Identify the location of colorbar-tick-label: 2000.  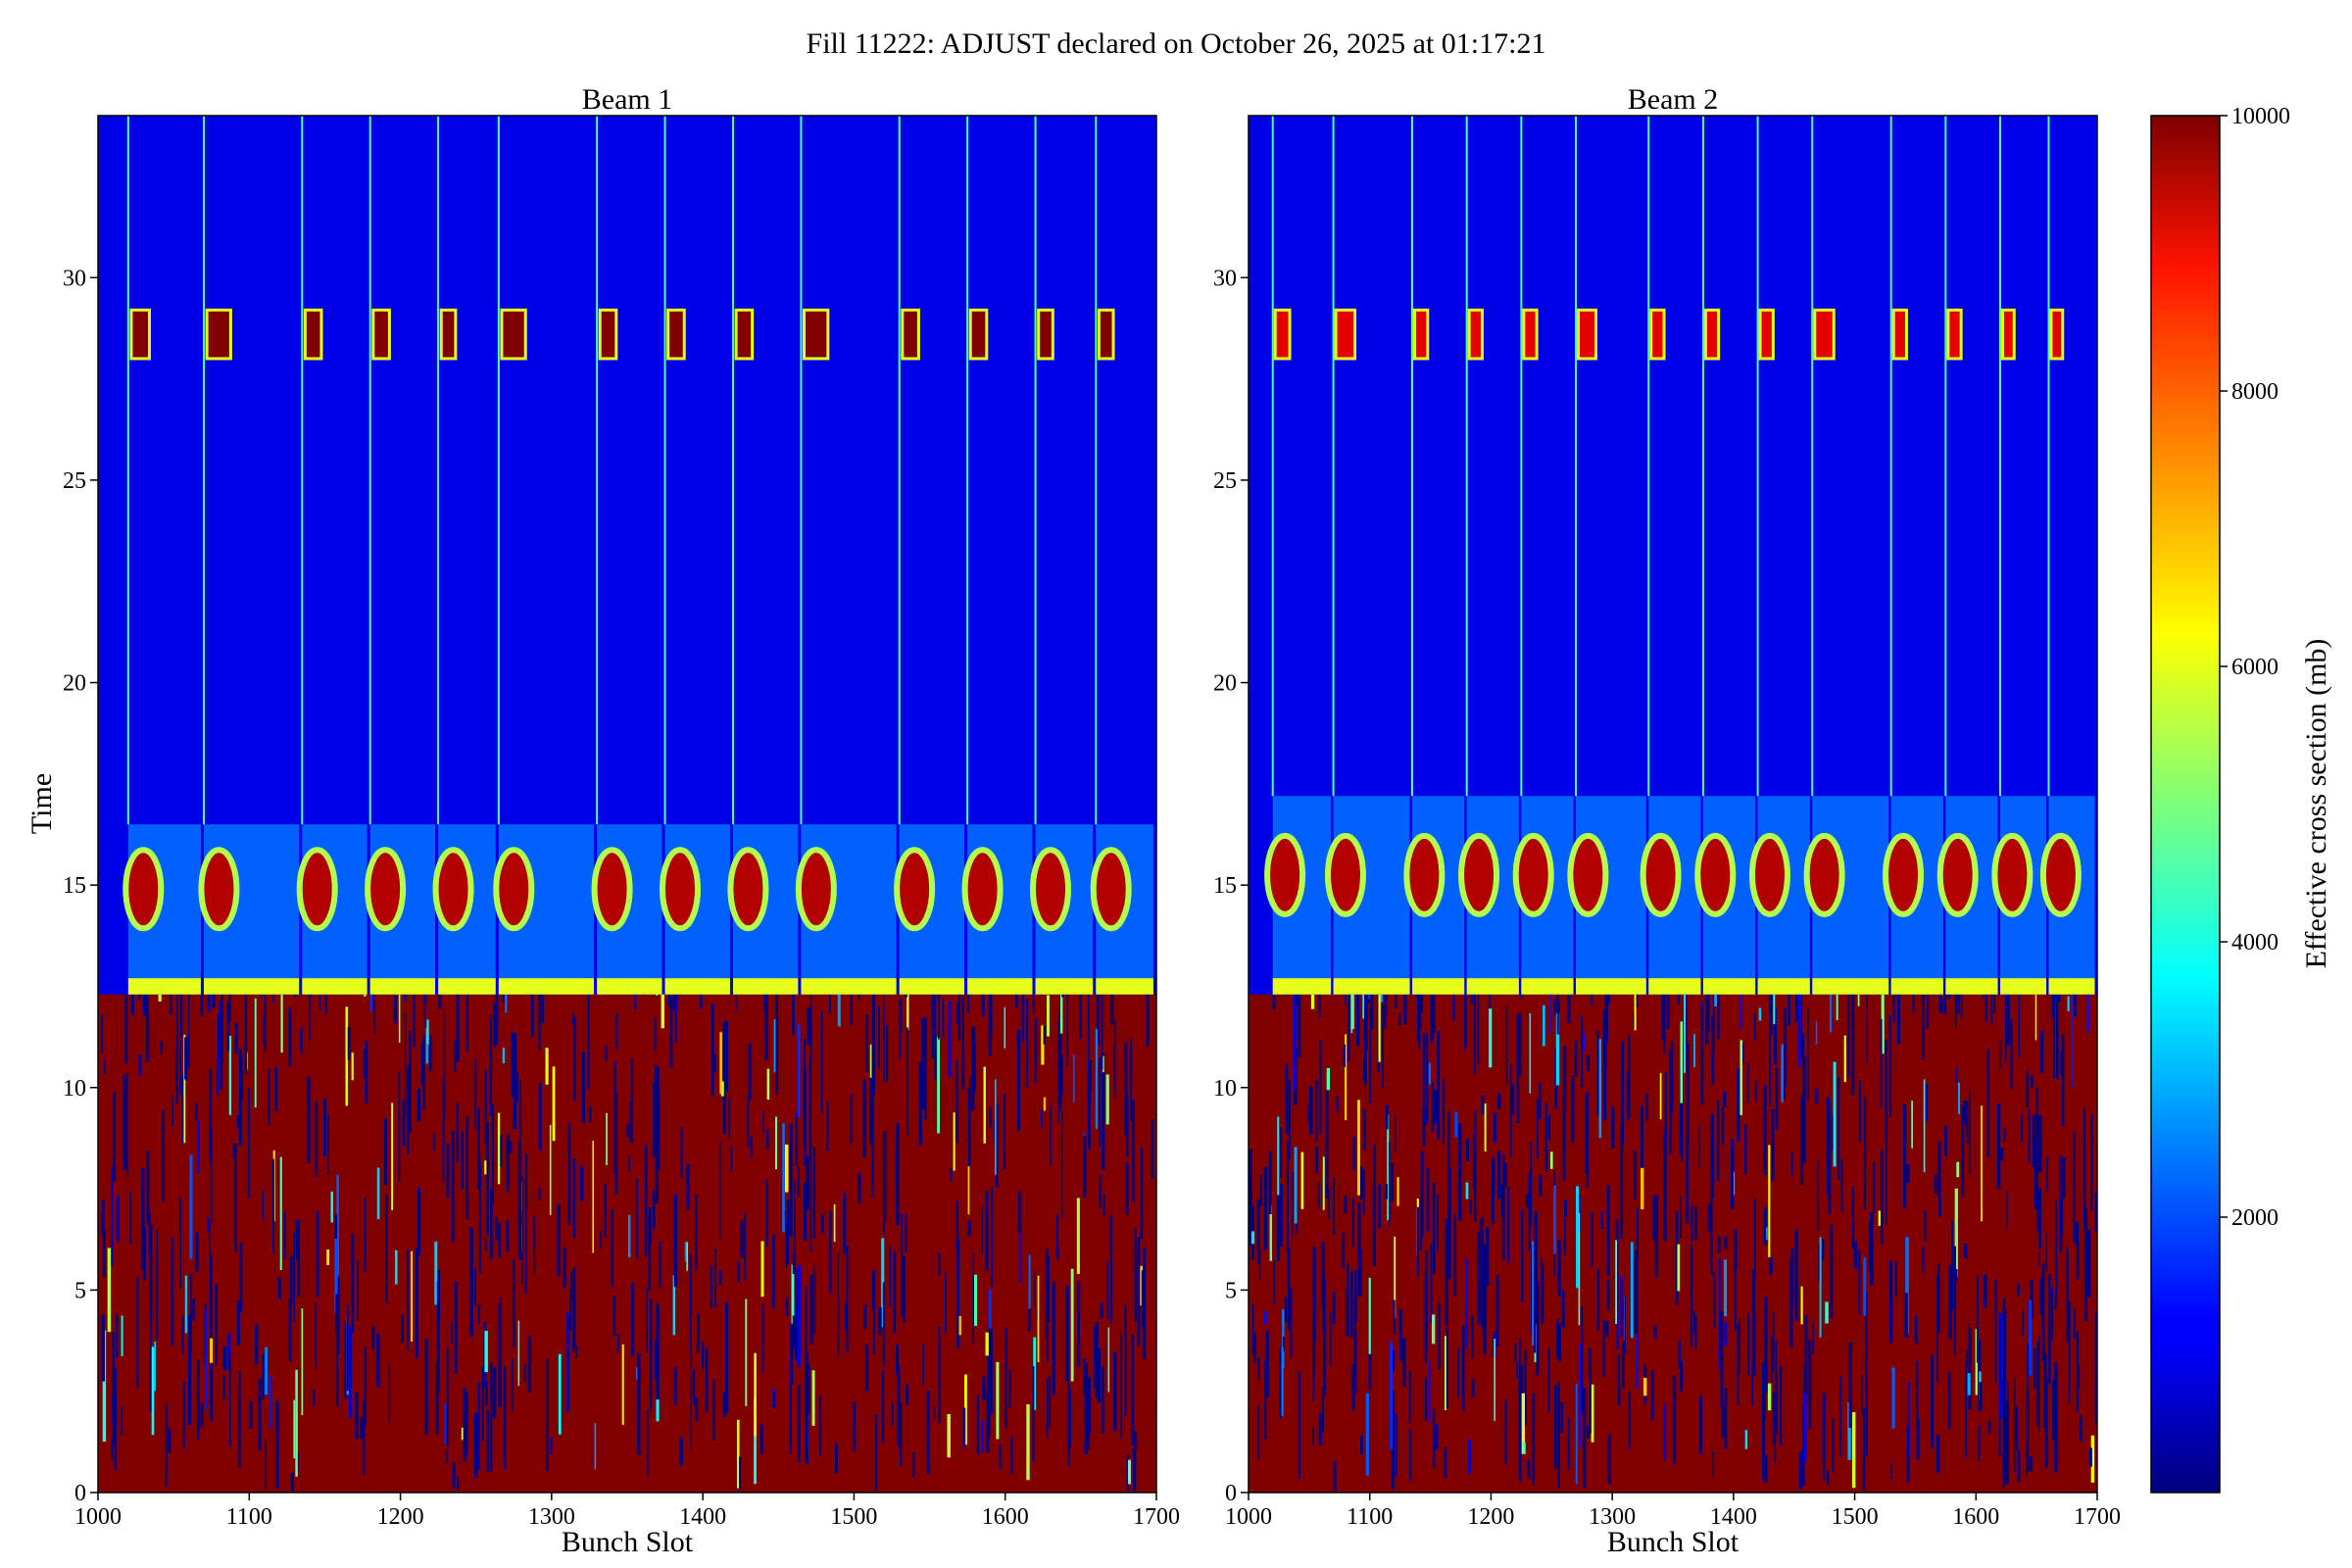
(2254, 1218).